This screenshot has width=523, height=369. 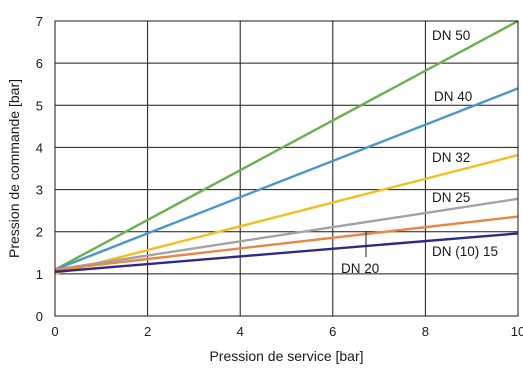 What do you see at coordinates (287, 331) in the screenshot?
I see `x-tick-labels: 0 2 4 6 8 10` at bounding box center [287, 331].